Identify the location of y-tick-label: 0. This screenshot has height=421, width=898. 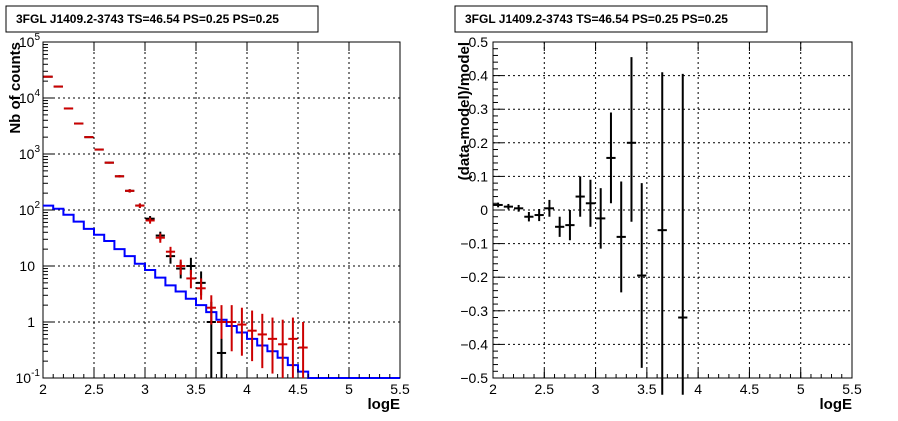
(484, 210).